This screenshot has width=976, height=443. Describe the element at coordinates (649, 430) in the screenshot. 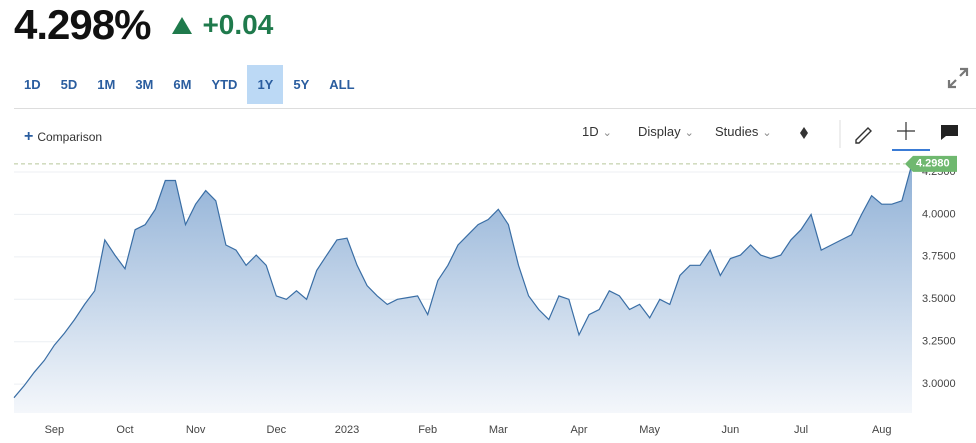

I see `x-tick-label: May` at that location.